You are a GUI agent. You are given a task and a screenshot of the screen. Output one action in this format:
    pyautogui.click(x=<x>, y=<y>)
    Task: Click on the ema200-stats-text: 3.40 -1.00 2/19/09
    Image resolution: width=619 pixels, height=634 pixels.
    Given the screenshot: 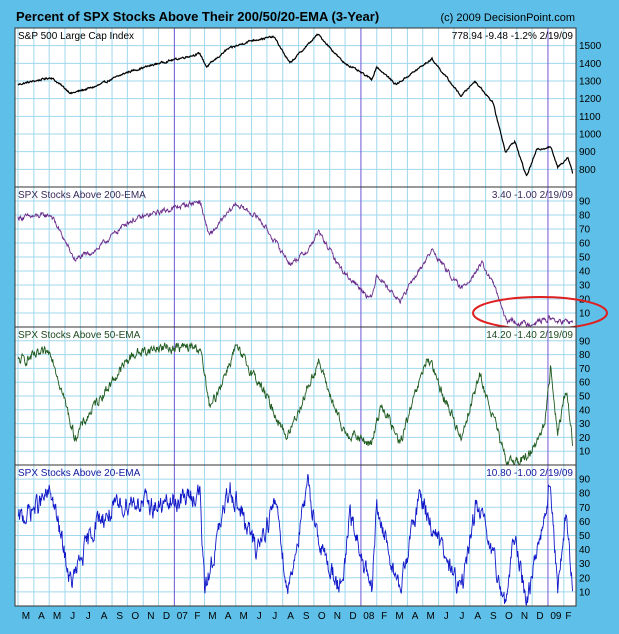 What is the action you would take?
    pyautogui.click(x=533, y=195)
    